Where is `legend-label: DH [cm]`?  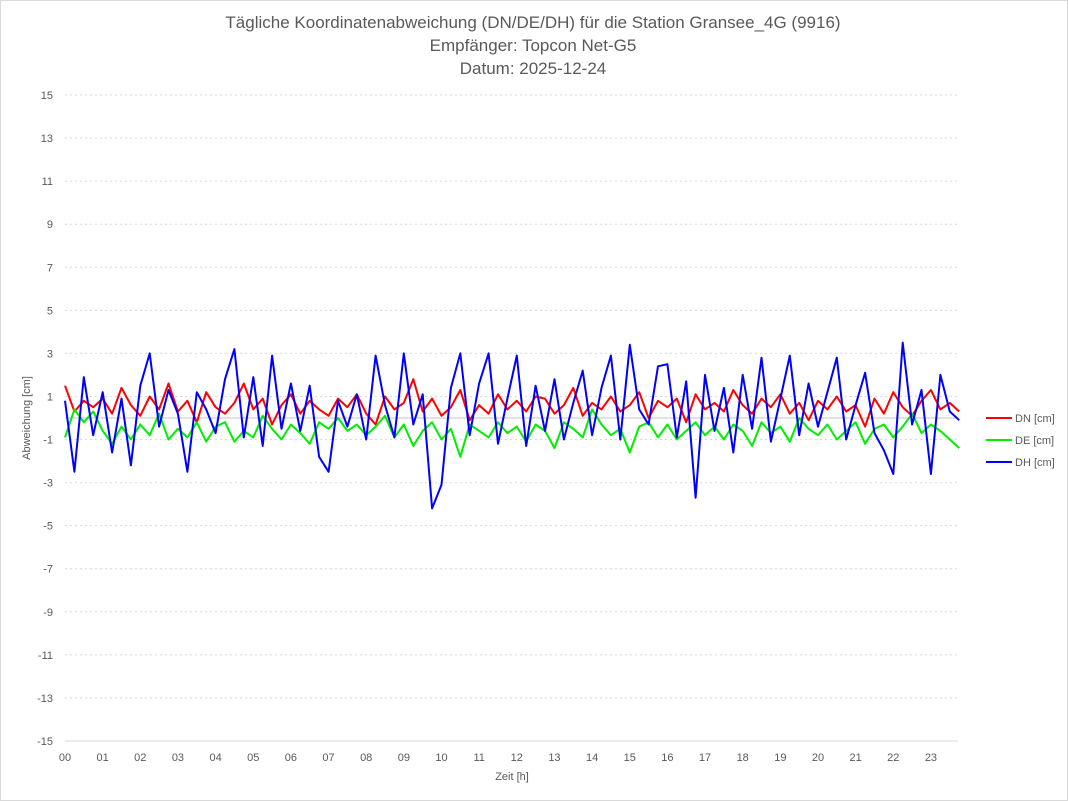 legend-label: DH [cm] is located at coordinates (1035, 463).